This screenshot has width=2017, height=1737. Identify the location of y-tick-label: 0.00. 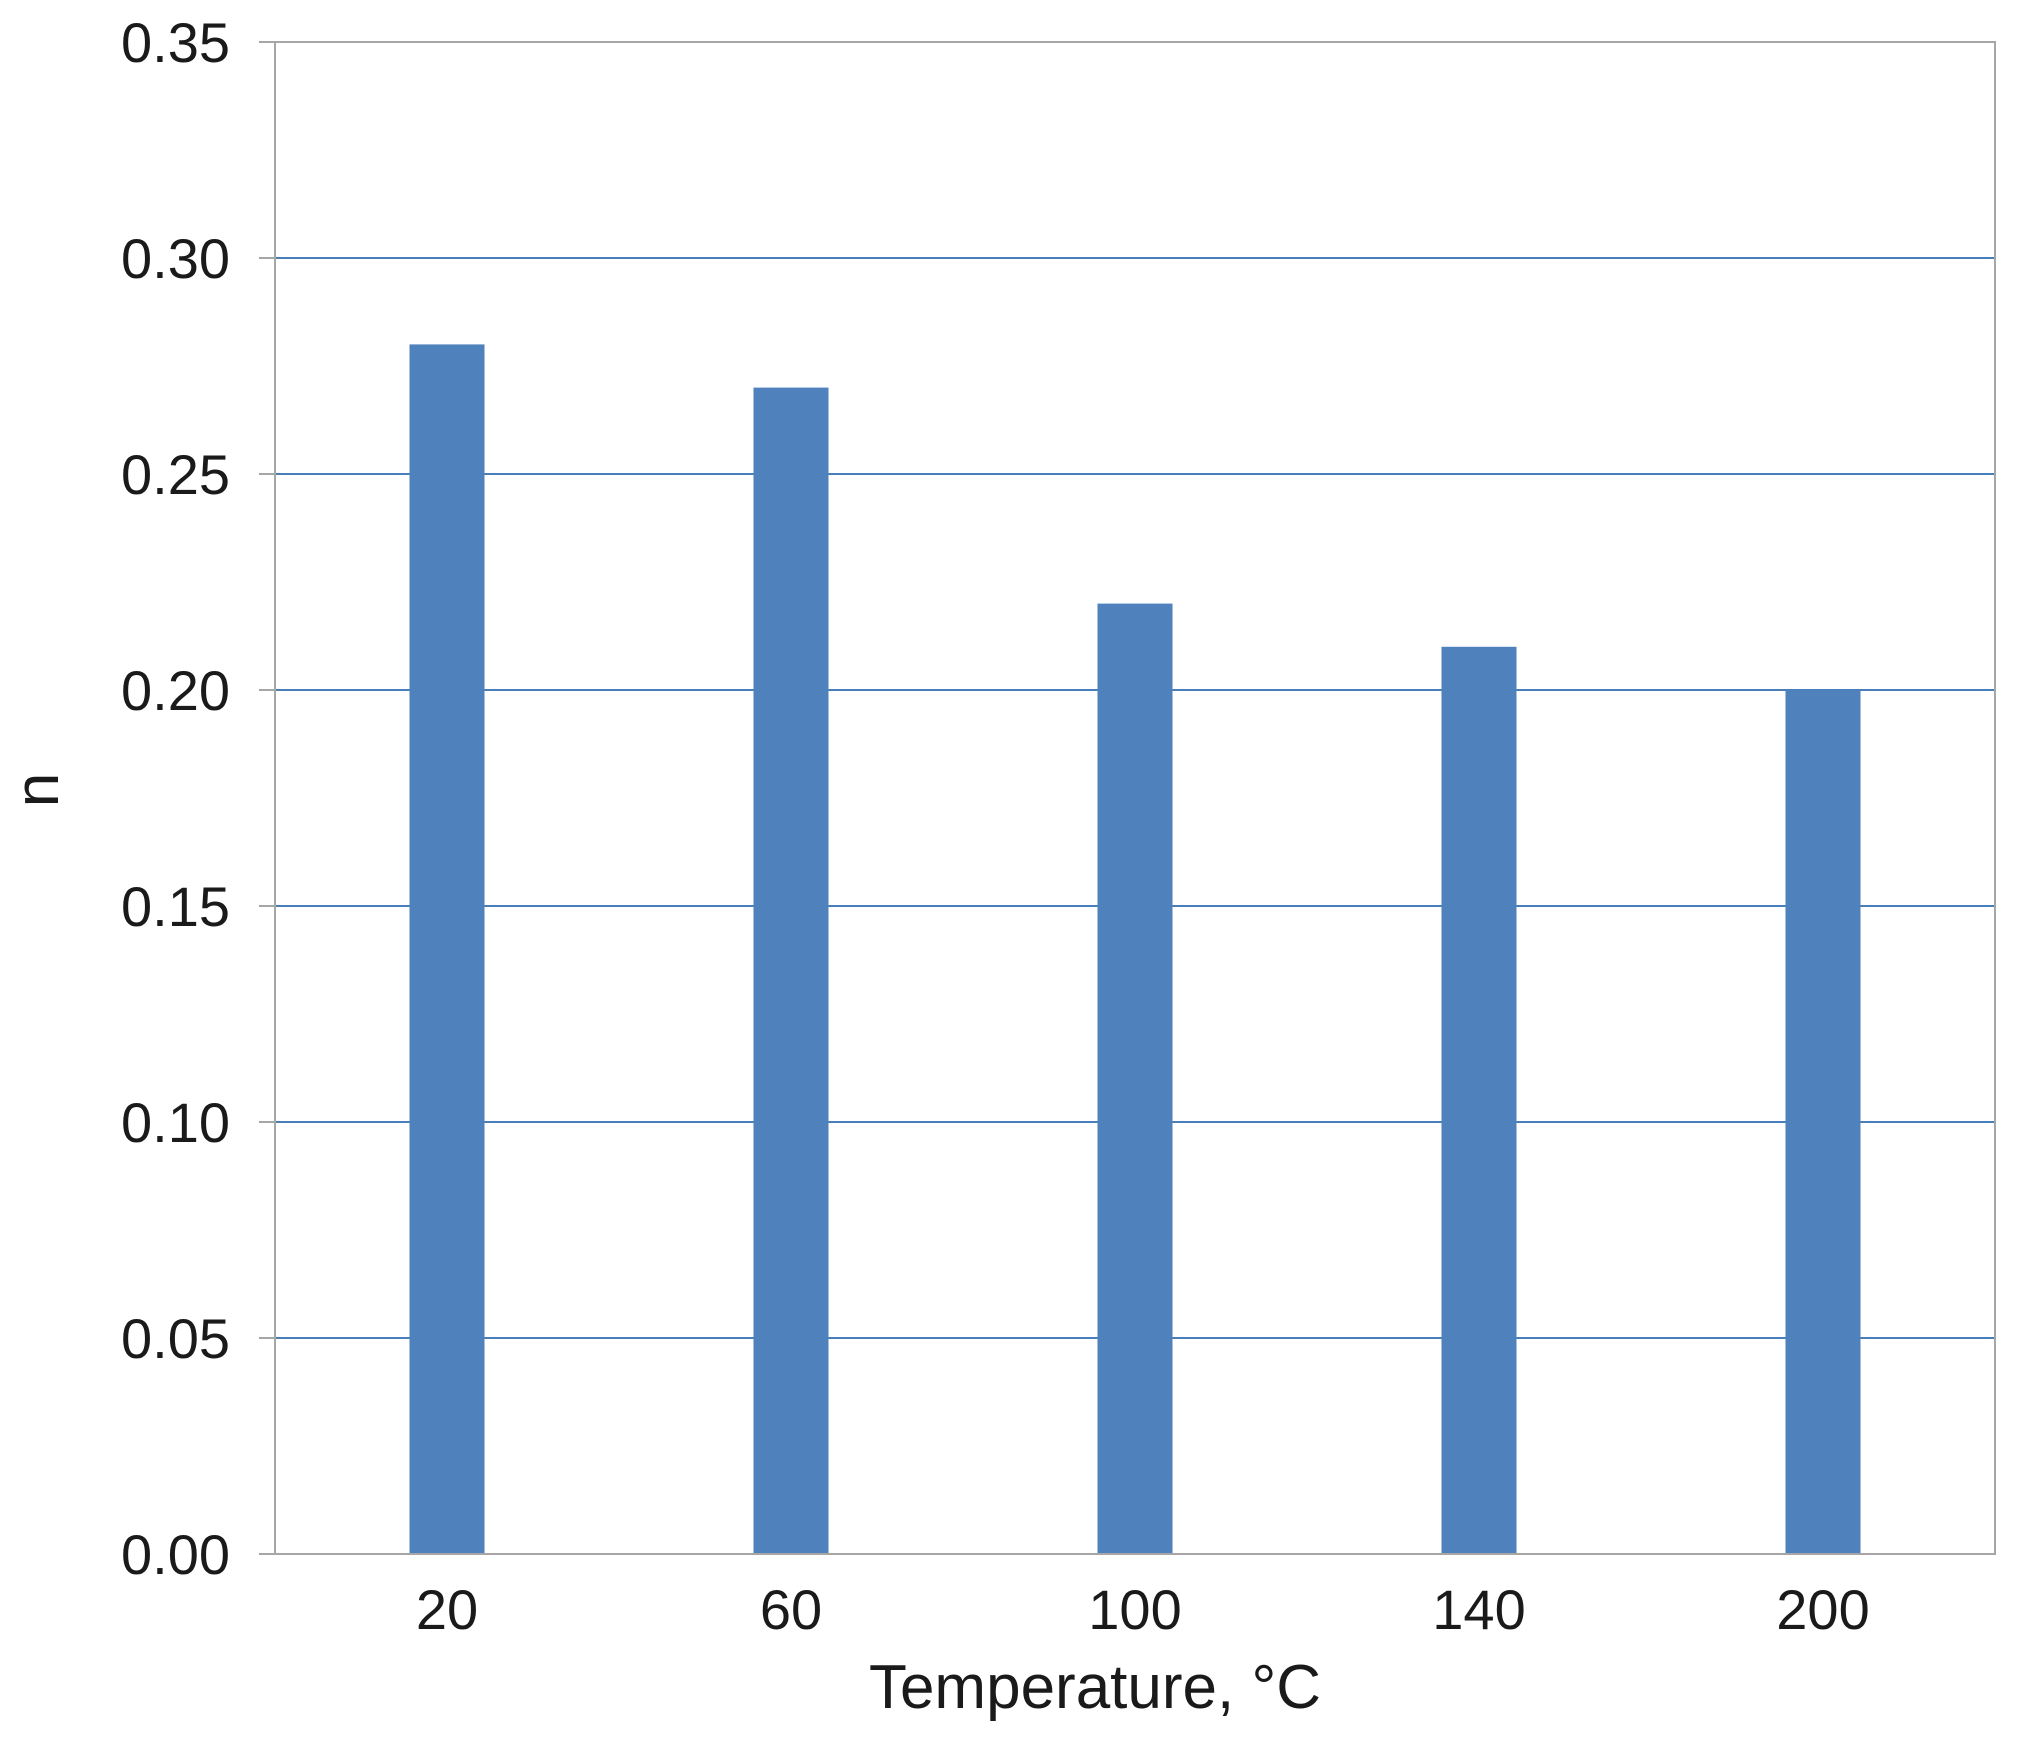
(175, 1554).